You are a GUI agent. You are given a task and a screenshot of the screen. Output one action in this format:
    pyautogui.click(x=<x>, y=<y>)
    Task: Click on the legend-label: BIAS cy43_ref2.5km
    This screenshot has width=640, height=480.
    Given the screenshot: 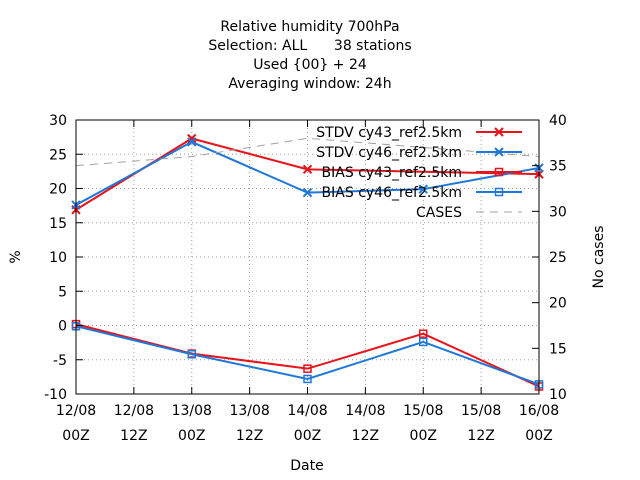 What is the action you would take?
    pyautogui.click(x=392, y=173)
    